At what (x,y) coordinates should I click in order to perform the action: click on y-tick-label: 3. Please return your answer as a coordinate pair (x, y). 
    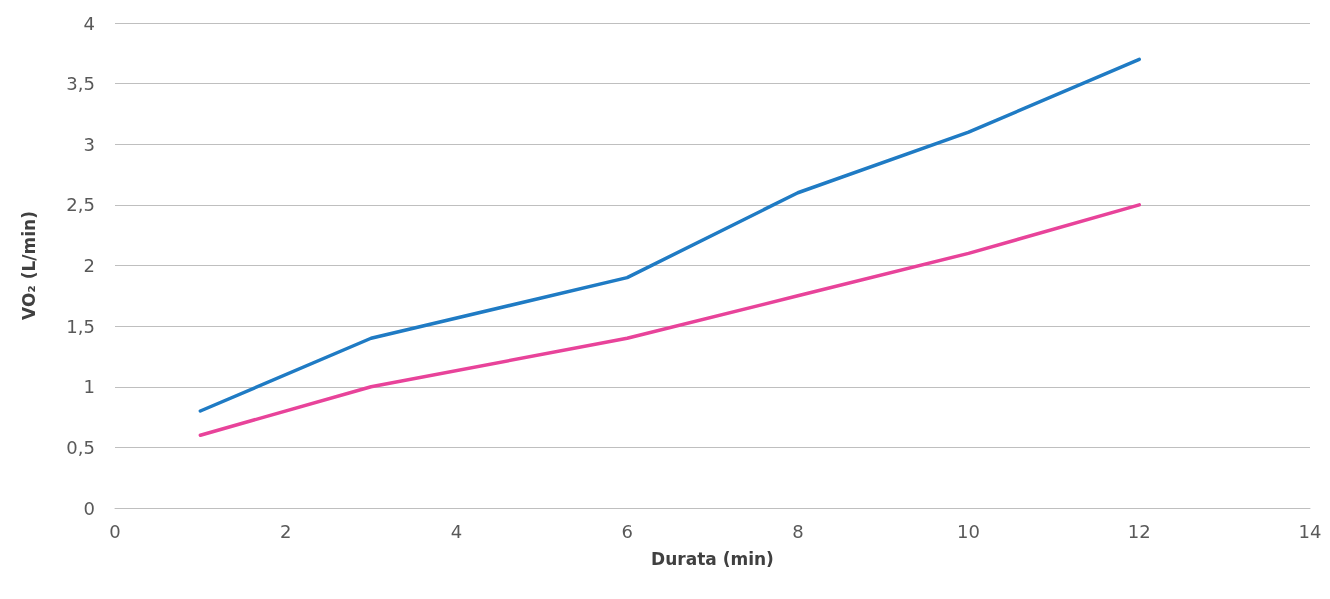
    Looking at the image, I should click on (89, 144).